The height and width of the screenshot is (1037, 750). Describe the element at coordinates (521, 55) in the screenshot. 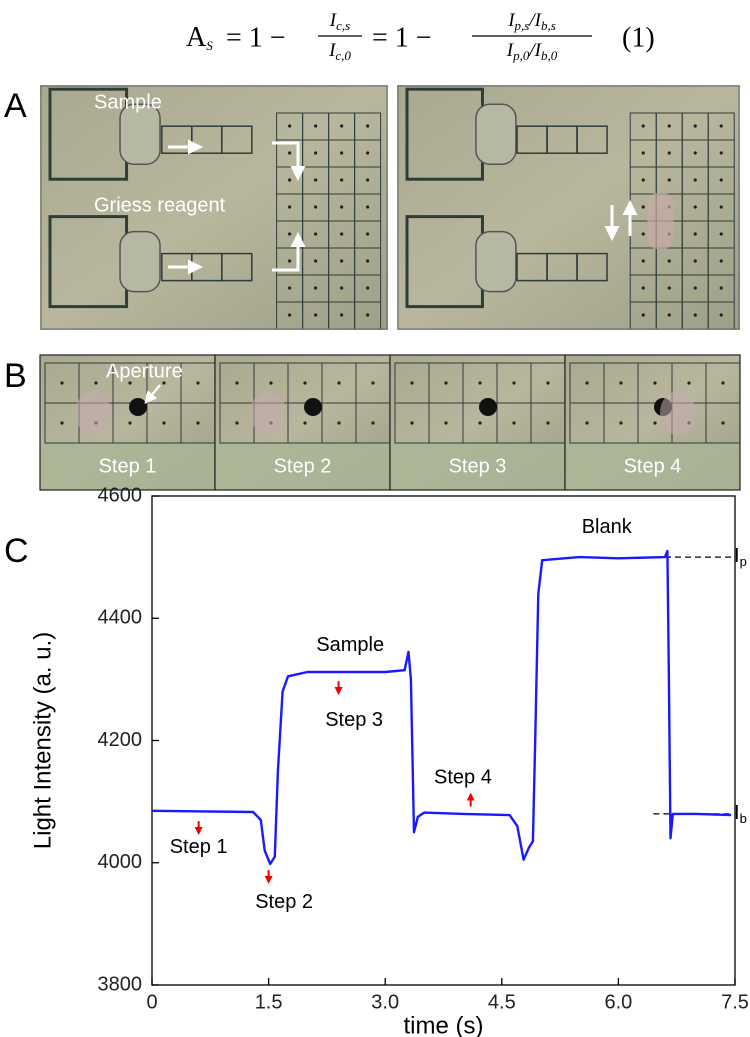

I see `eq-sub: p,0` at that location.